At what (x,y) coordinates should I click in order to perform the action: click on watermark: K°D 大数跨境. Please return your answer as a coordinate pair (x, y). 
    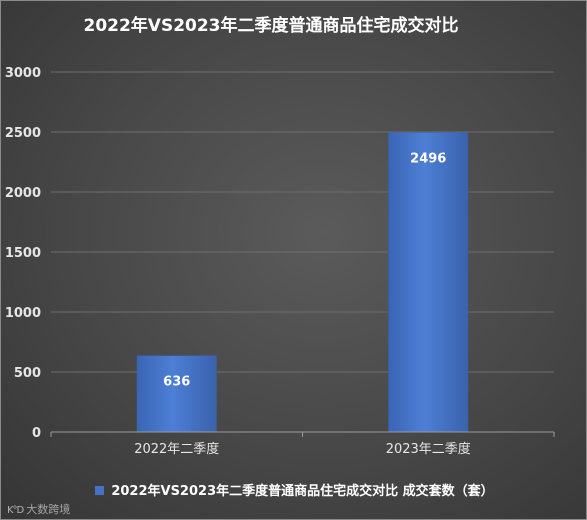
    Looking at the image, I should click on (38, 509).